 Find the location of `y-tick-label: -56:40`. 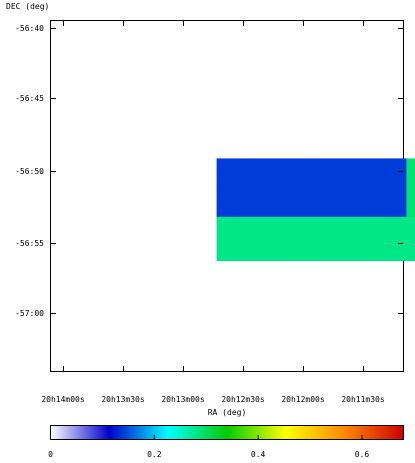

y-tick-label: -56:40 is located at coordinates (29, 28).